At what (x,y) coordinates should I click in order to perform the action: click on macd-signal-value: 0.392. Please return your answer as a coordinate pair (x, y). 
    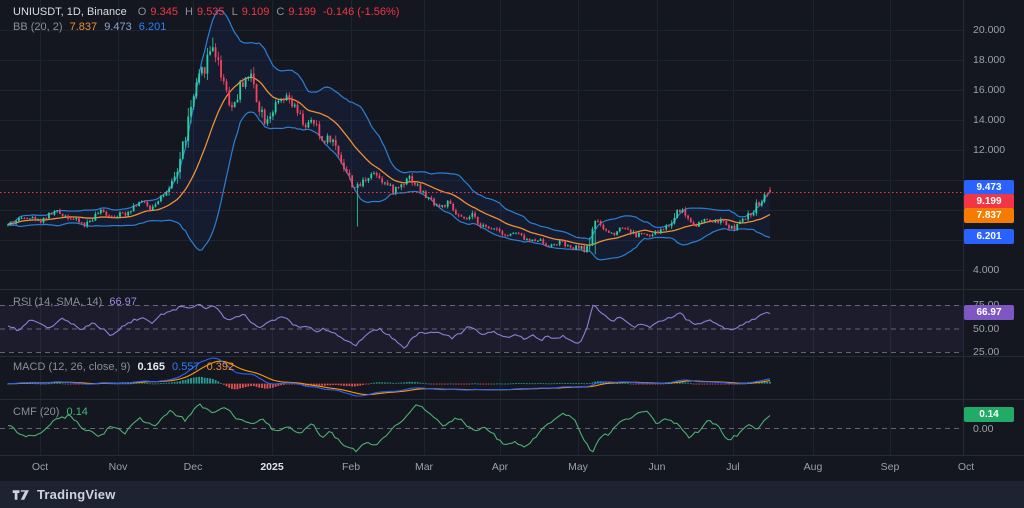
    Looking at the image, I should click on (220, 367).